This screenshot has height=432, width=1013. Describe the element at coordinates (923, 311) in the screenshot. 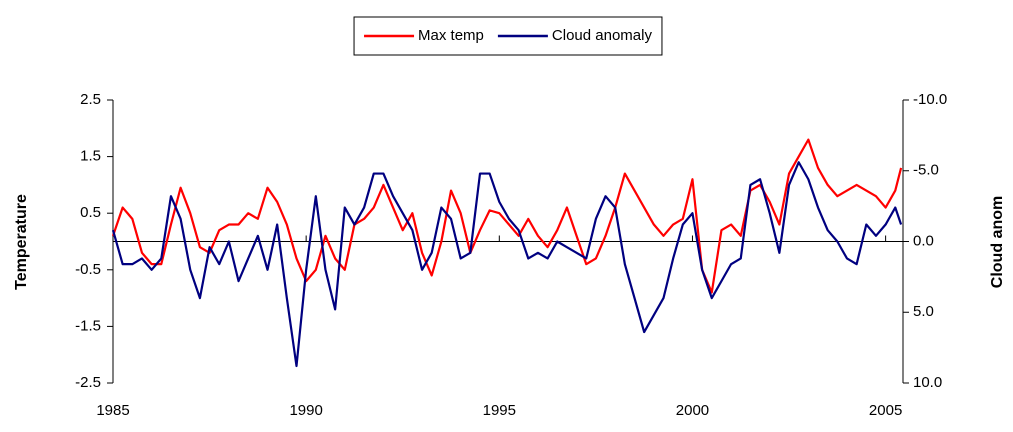

I see `y2-tick-label: 5.0` at that location.